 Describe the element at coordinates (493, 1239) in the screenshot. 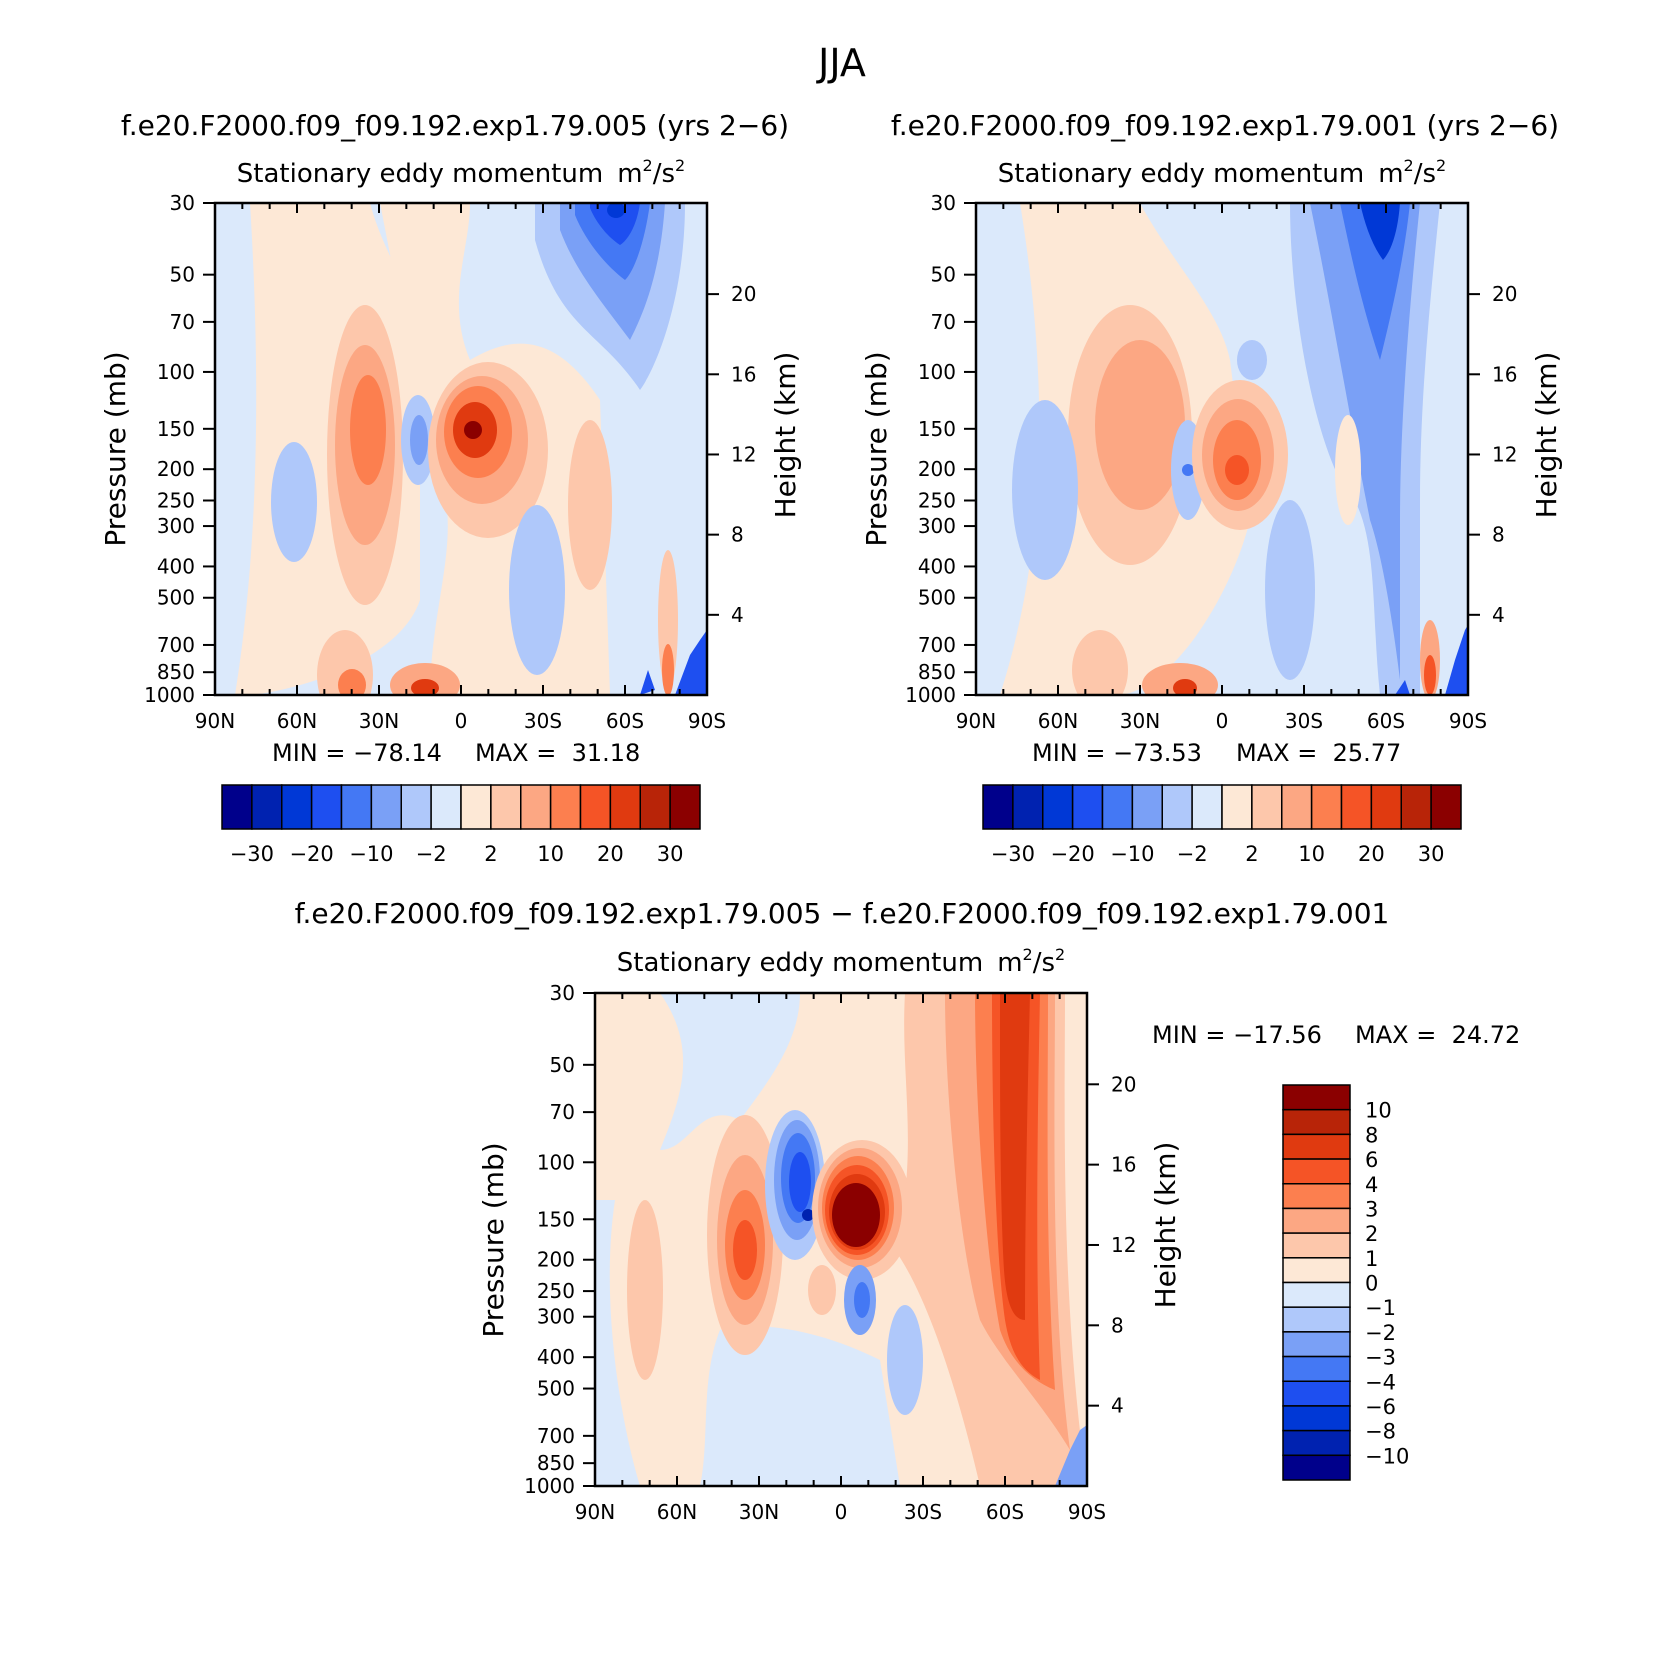

I see `panel-c-ylabel: Pressure (mb)` at that location.